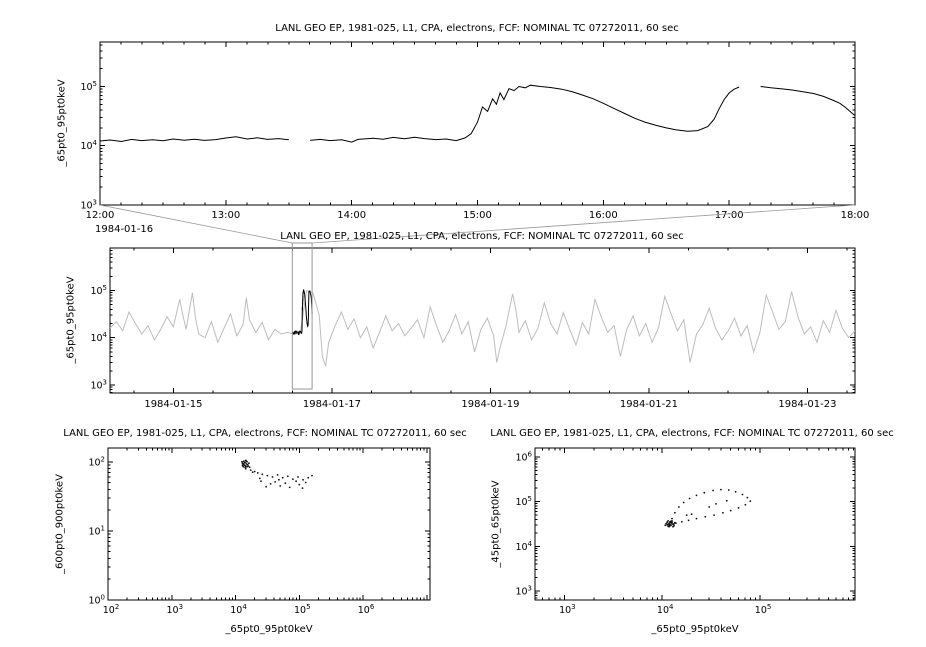 This screenshot has width=926, height=647. What do you see at coordinates (96, 600) in the screenshot?
I see `svg-text: 10⁰` at bounding box center [96, 600].